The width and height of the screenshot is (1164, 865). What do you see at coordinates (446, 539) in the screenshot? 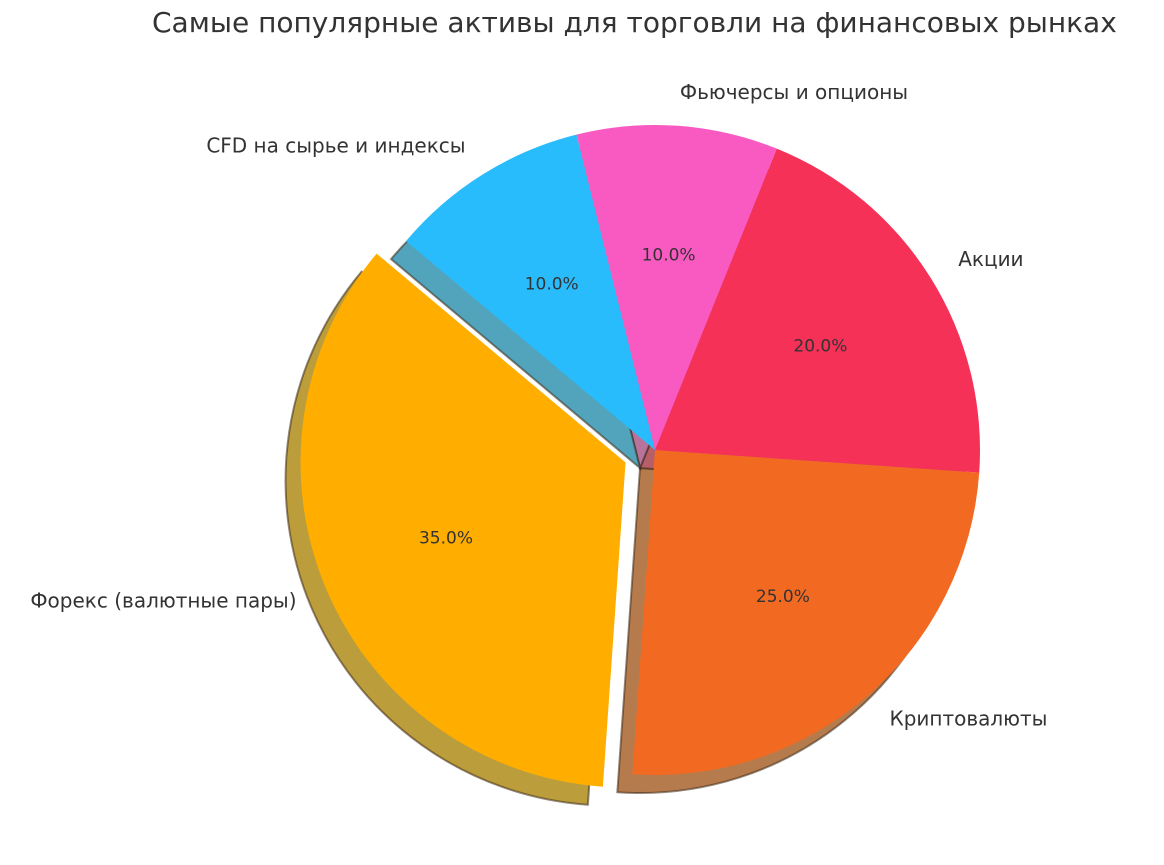
I see `percent-label-1: 35.0%` at bounding box center [446, 539].